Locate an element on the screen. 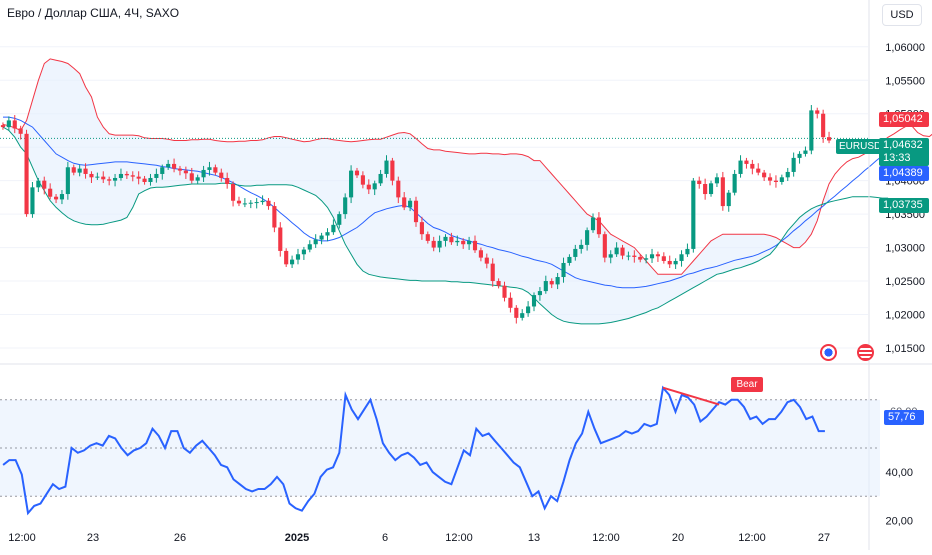 This screenshot has height=555, width=932. globe-event-icon is located at coordinates (828, 352).